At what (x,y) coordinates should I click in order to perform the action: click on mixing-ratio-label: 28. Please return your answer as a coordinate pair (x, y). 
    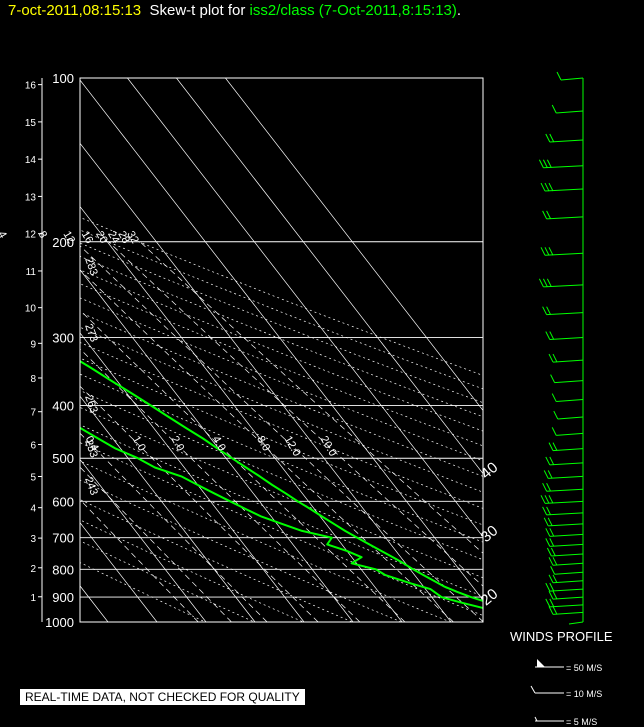
    Looking at the image, I should click on (123, 237).